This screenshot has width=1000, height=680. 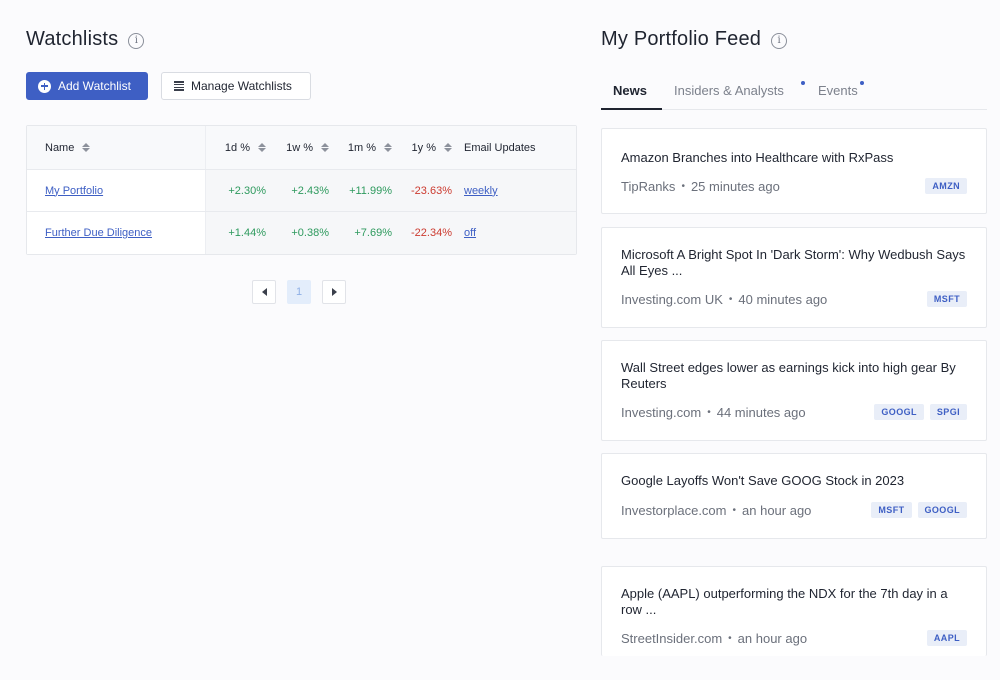 I want to click on feed-tabs: News Insiders & Analysts Events, so click(x=794, y=91).